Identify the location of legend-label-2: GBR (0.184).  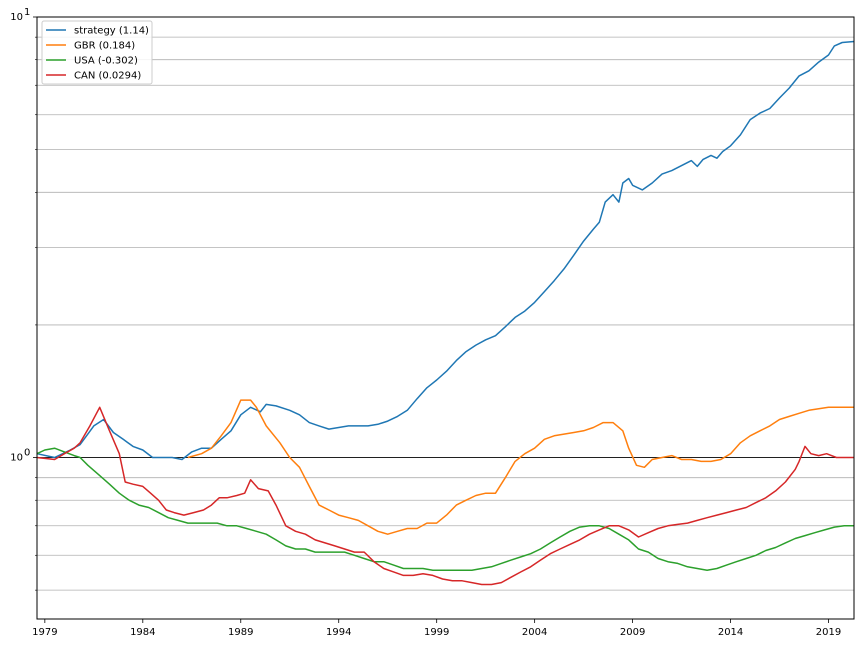
(104, 46).